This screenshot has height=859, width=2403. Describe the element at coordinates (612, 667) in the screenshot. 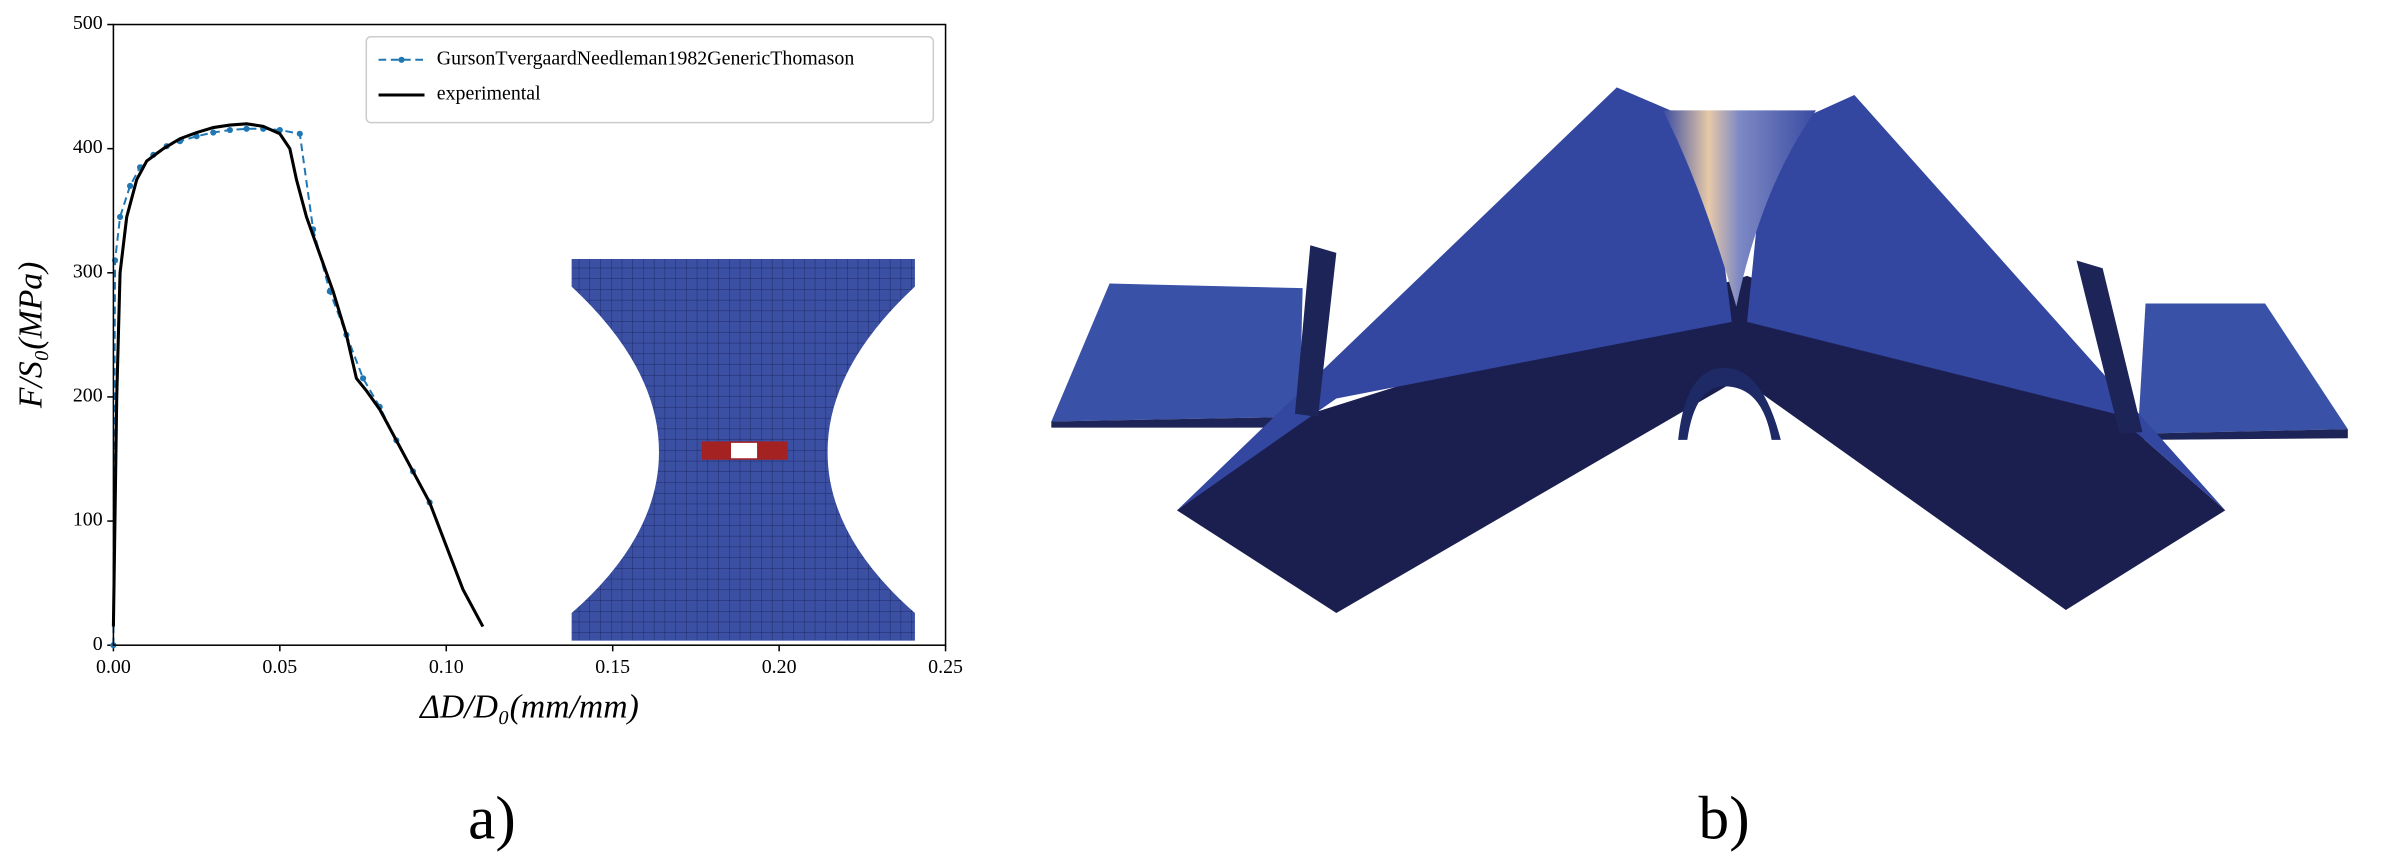

I see `x-tick-label: 0.15` at that location.